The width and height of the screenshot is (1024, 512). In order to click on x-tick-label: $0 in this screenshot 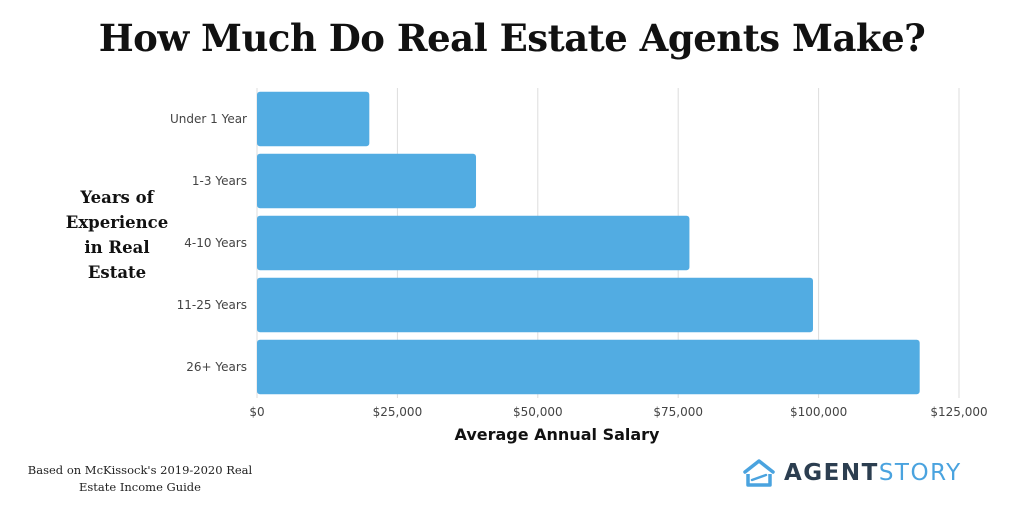, I will do `click(256, 412)`.